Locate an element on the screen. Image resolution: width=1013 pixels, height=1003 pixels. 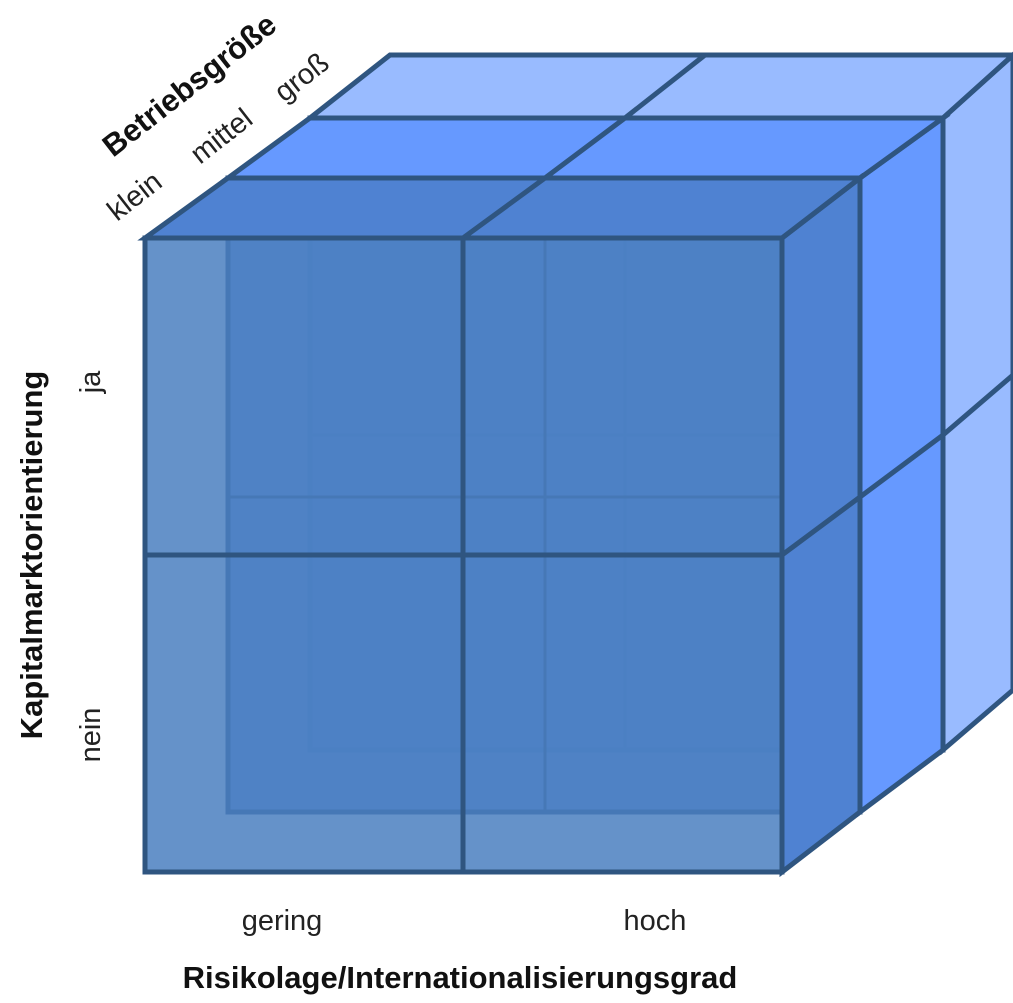
left-axis-value-ja: ja is located at coordinates (91, 382).